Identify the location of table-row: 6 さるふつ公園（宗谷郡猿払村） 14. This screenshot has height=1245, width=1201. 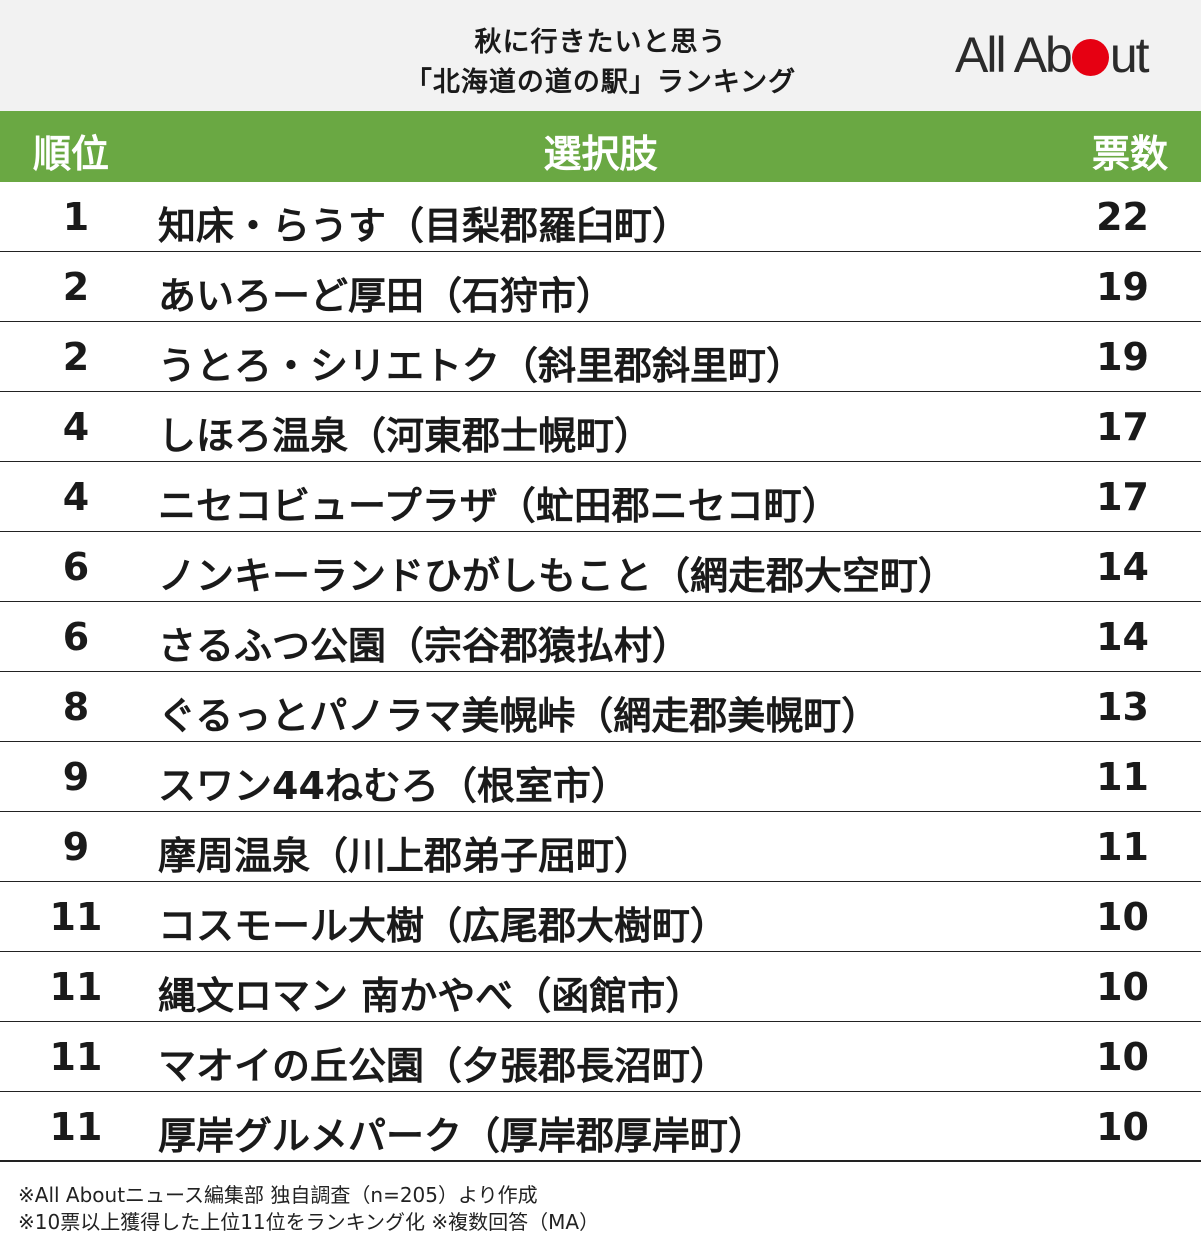
(600, 637).